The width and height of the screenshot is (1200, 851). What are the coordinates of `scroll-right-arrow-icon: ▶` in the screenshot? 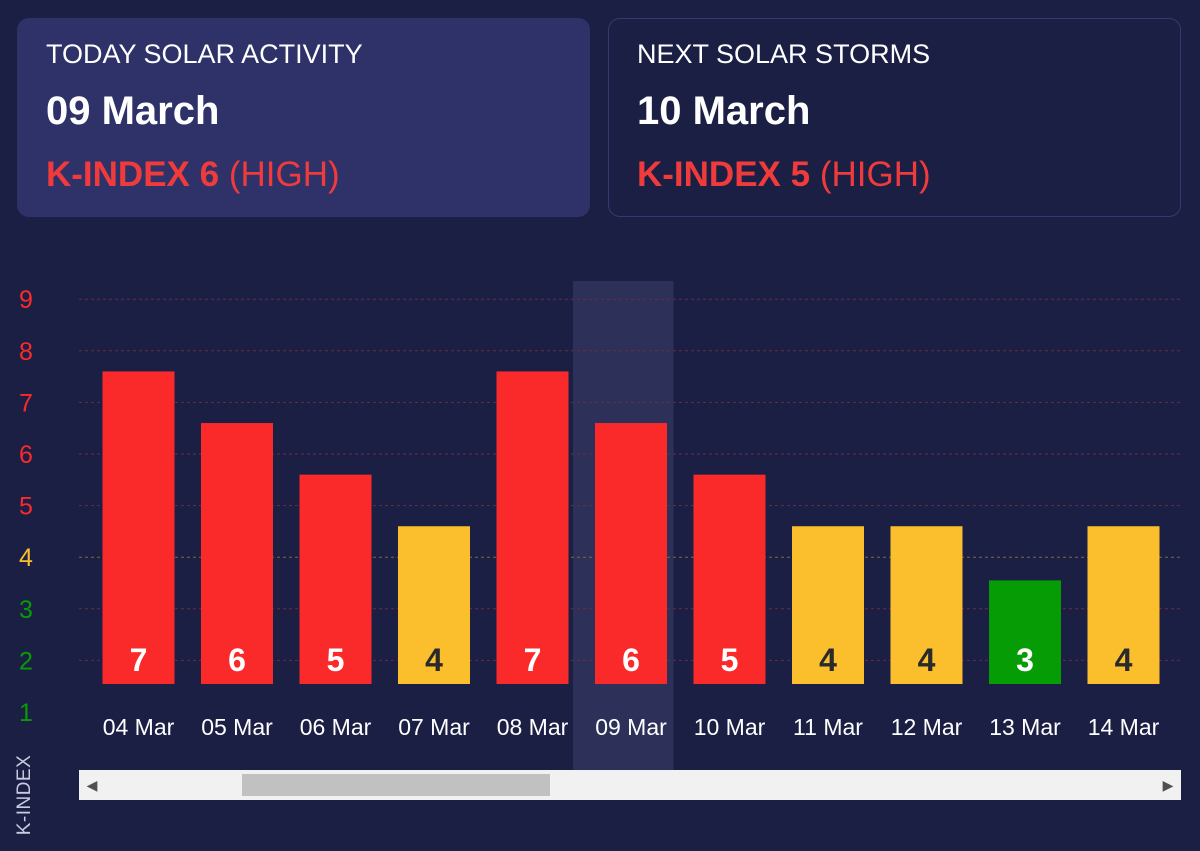 It's located at (1168, 785).